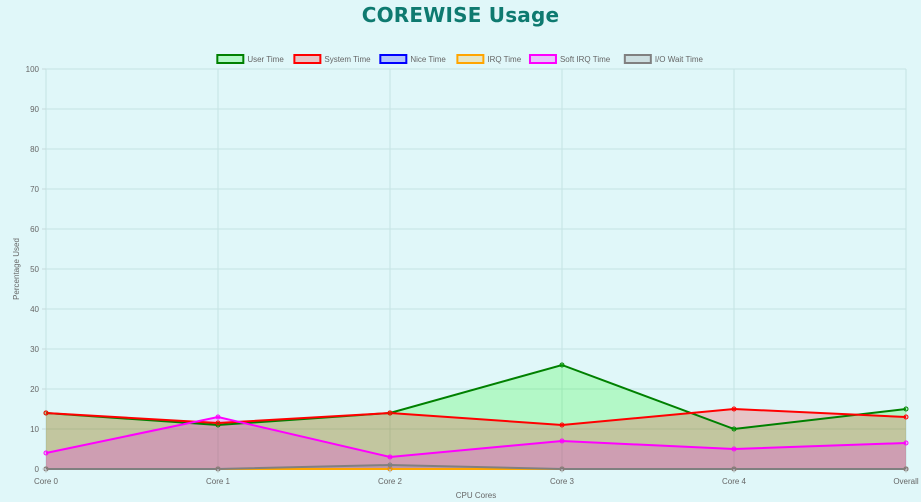 The width and height of the screenshot is (921, 502). Describe the element at coordinates (428, 59) in the screenshot. I see `legend-label: Nice Time` at that location.